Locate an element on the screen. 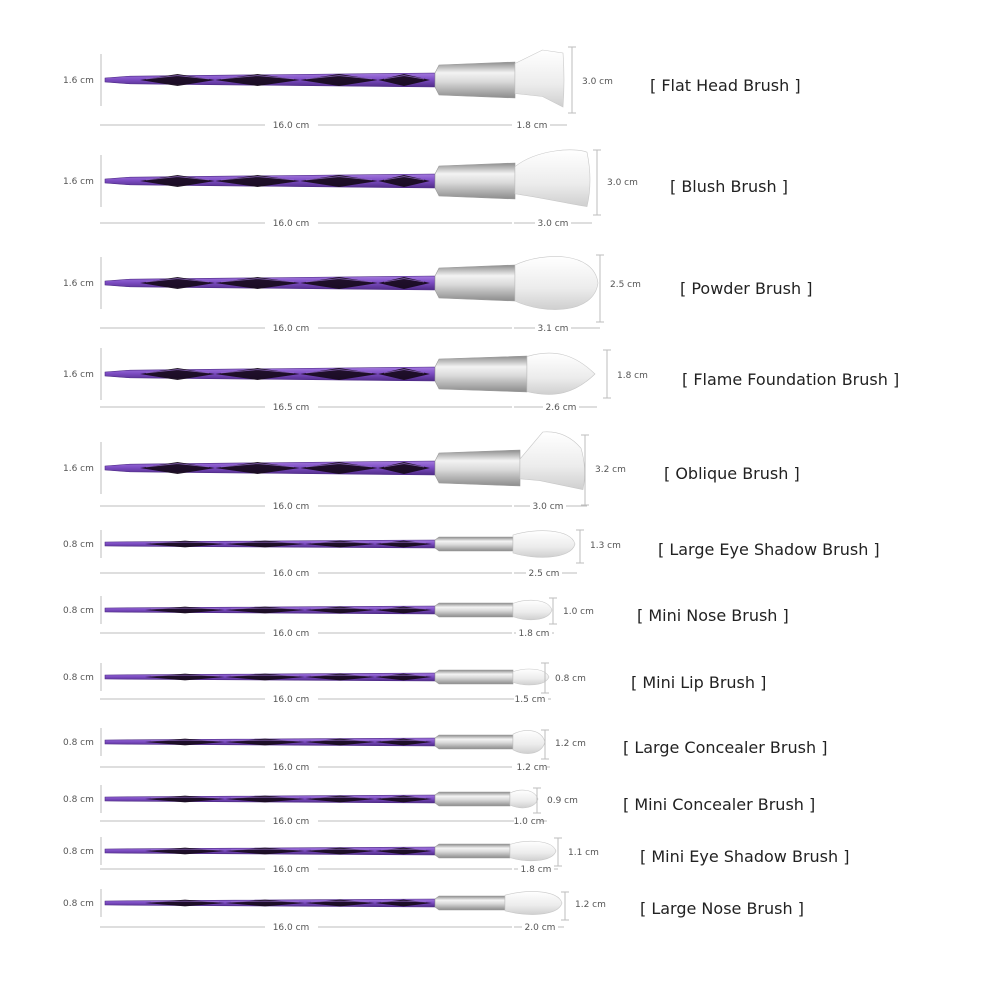  brush-name: [ Mini Eye Shadow Brush ] is located at coordinates (744, 856).